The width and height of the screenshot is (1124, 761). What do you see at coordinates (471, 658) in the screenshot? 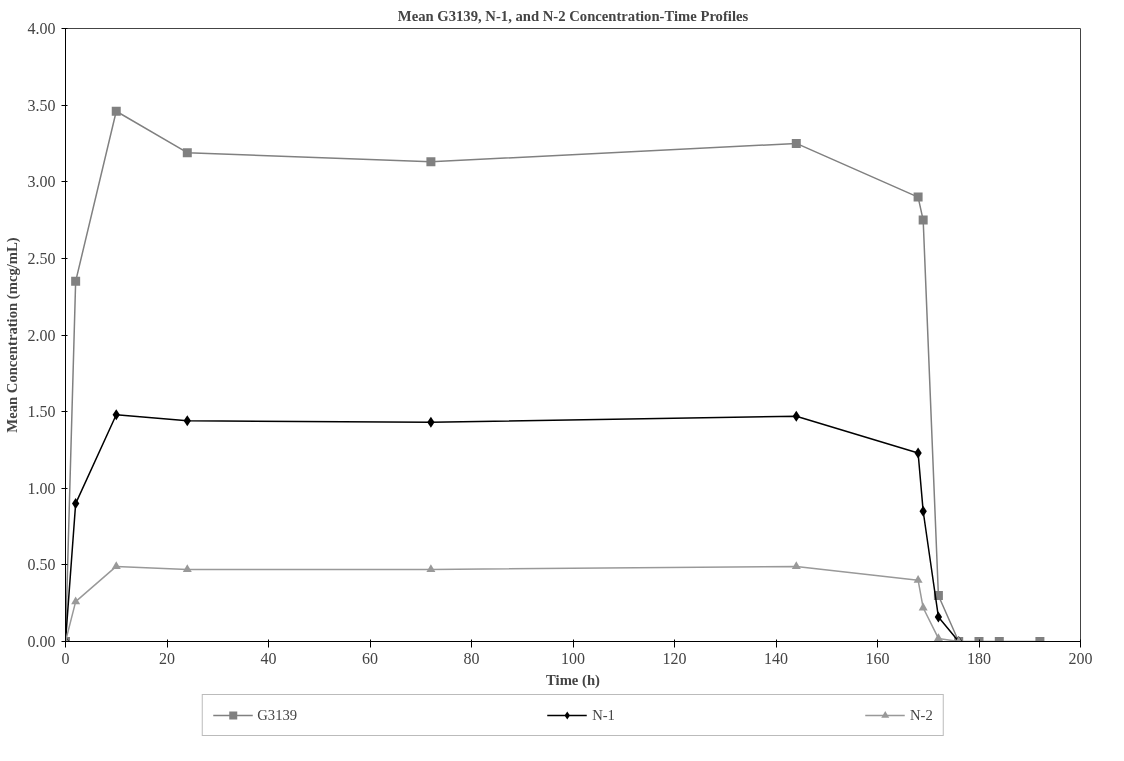
I see `x-tick-label: 80` at bounding box center [471, 658].